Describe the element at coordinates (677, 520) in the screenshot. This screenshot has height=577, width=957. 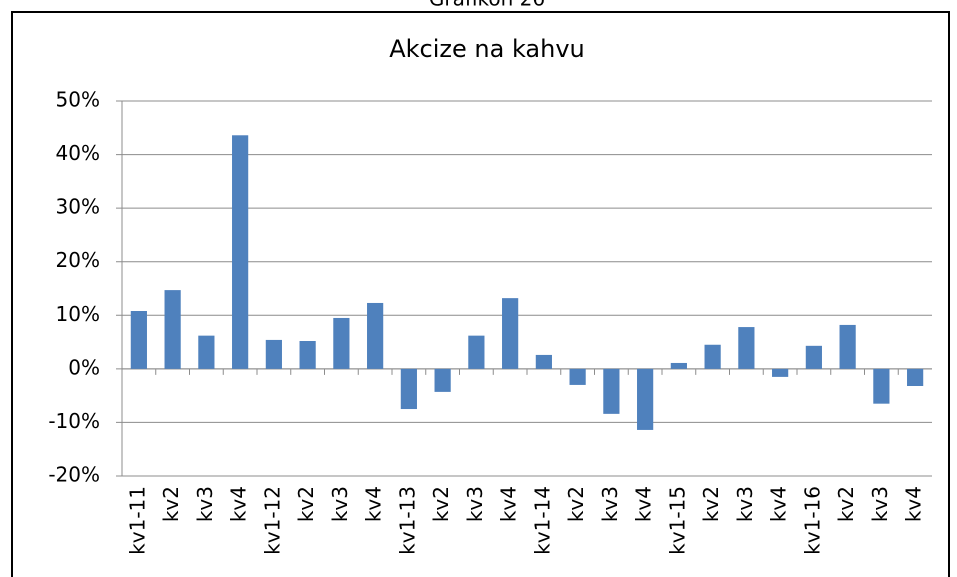
I see `x-tick-label: kv1-15` at that location.